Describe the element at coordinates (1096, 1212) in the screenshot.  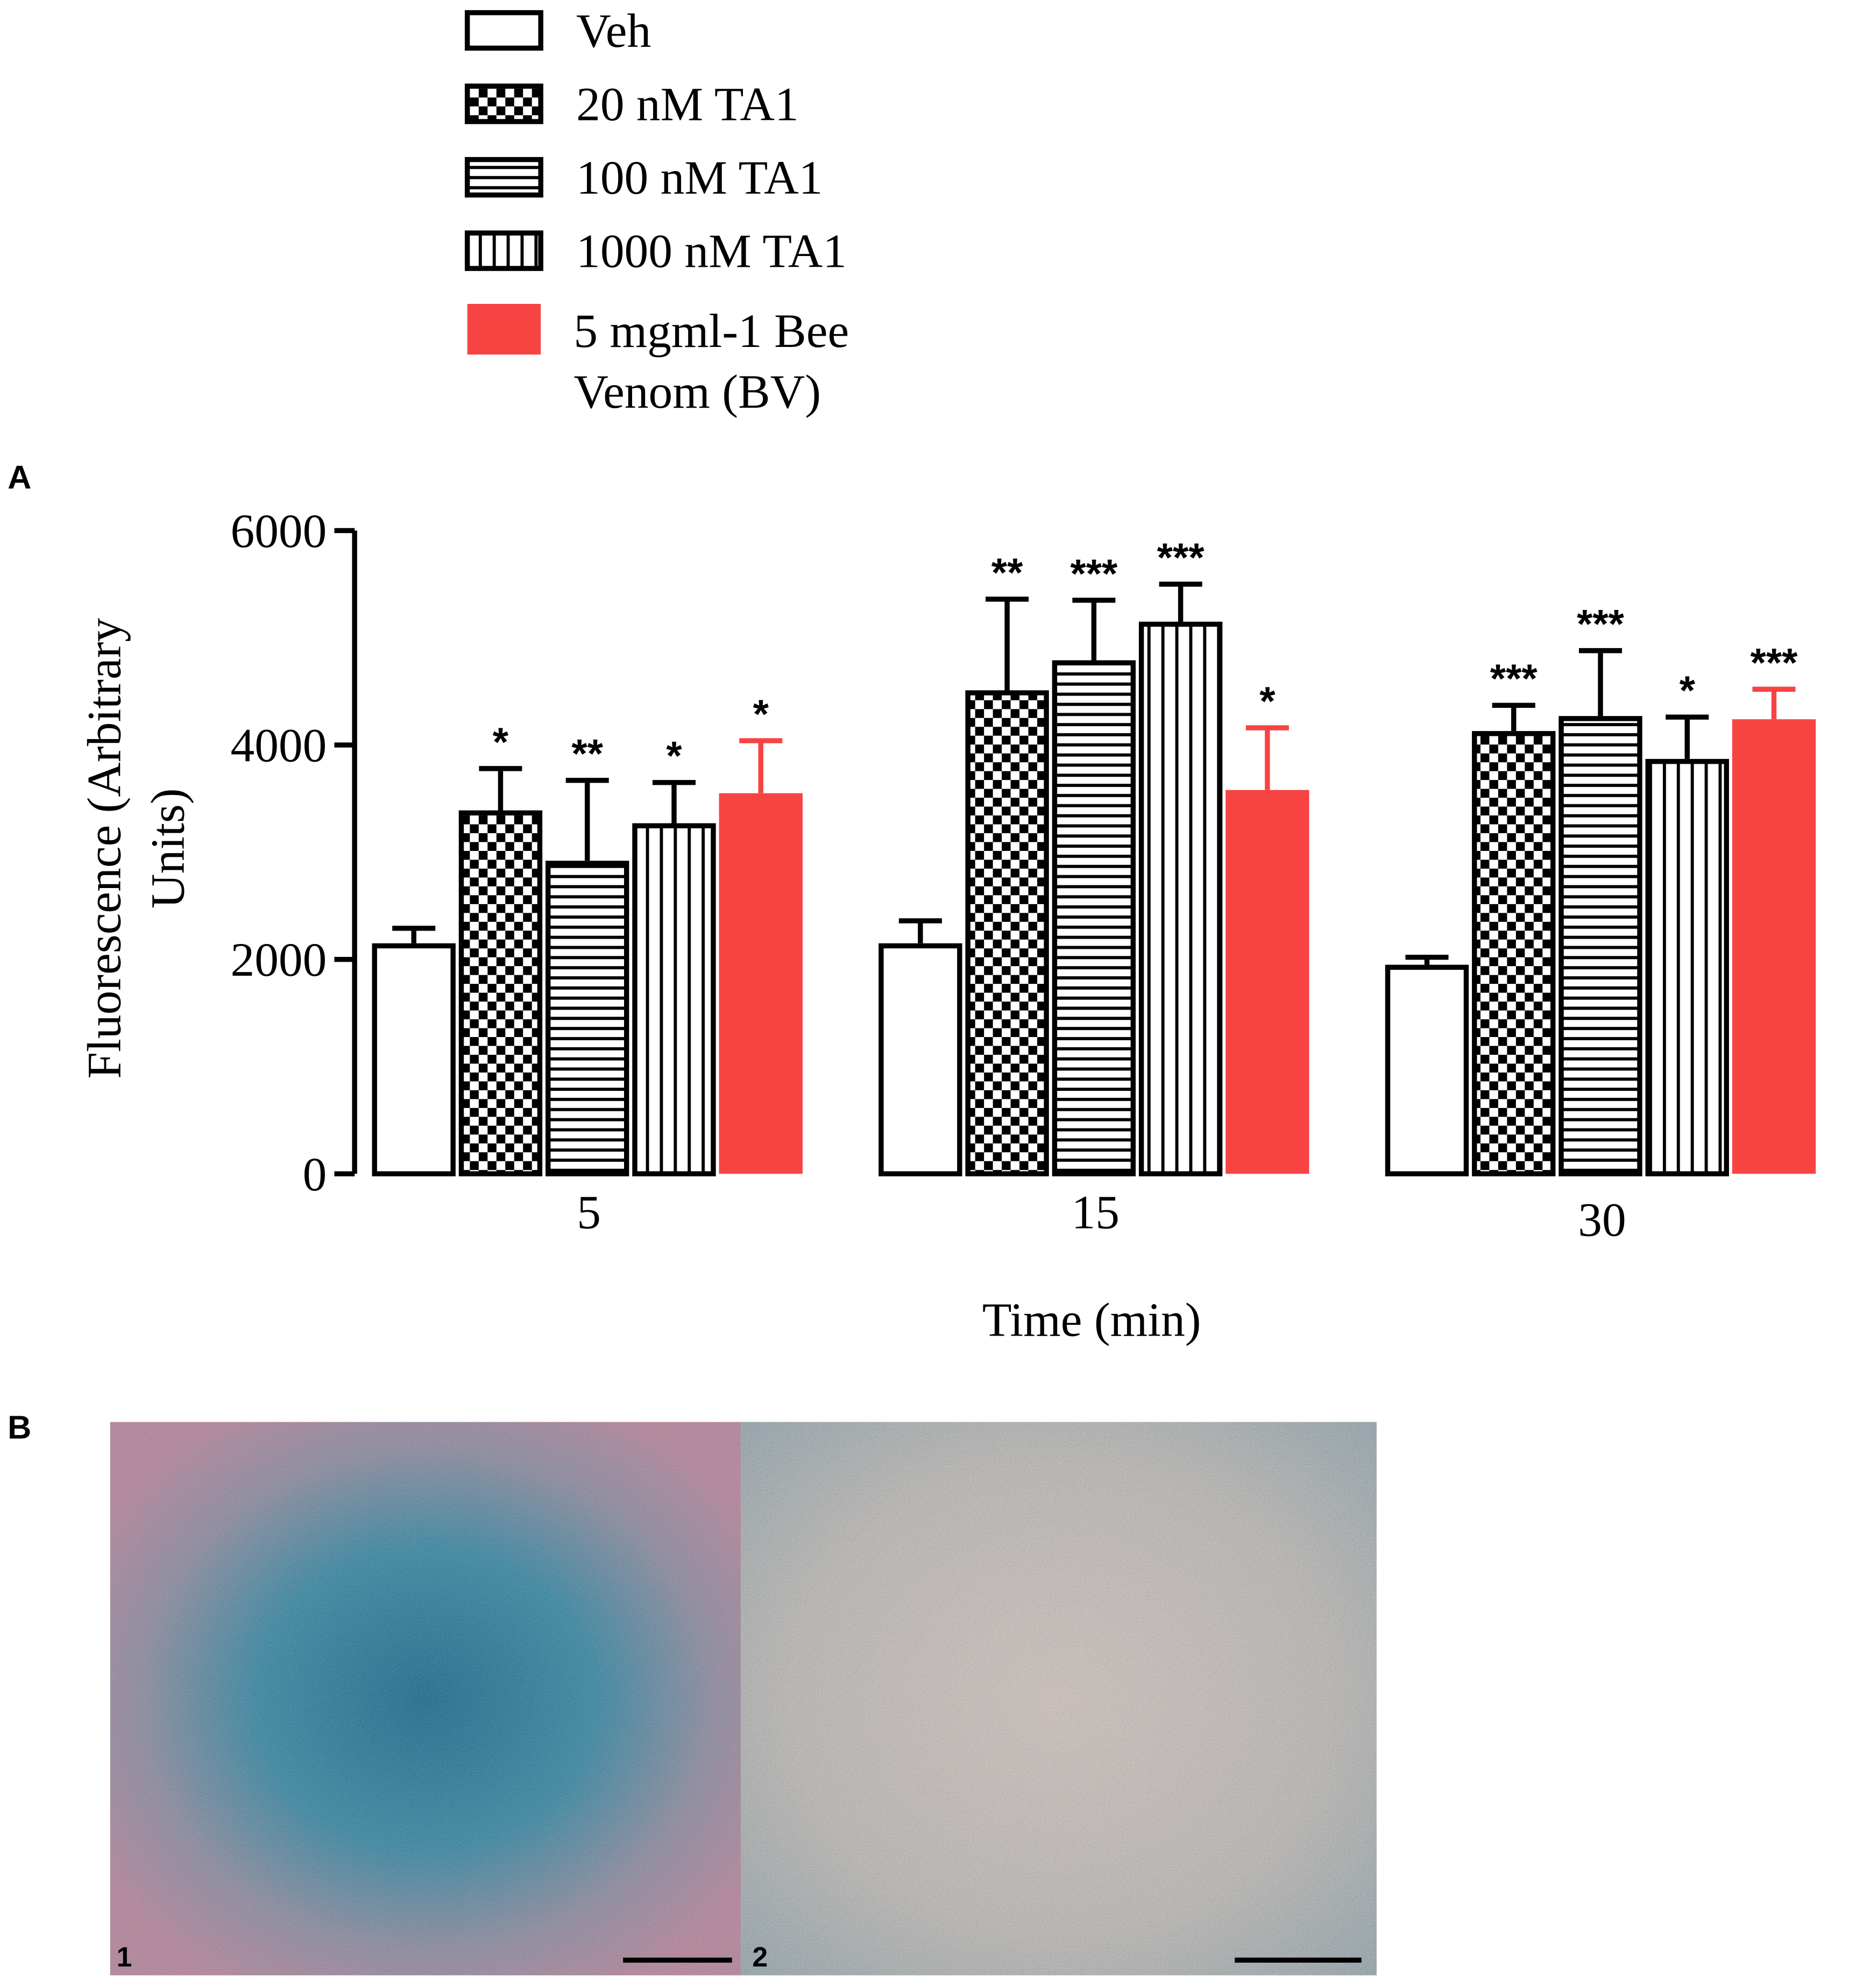
I see `x-tick-label: 15` at that location.